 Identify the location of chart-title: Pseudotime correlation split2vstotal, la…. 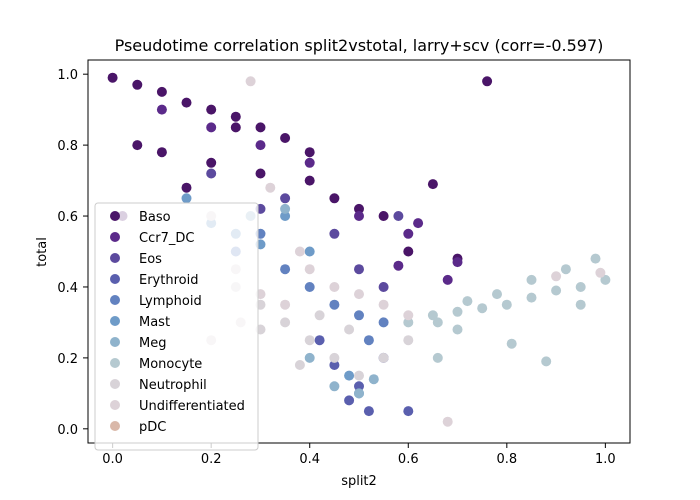
(359, 45).